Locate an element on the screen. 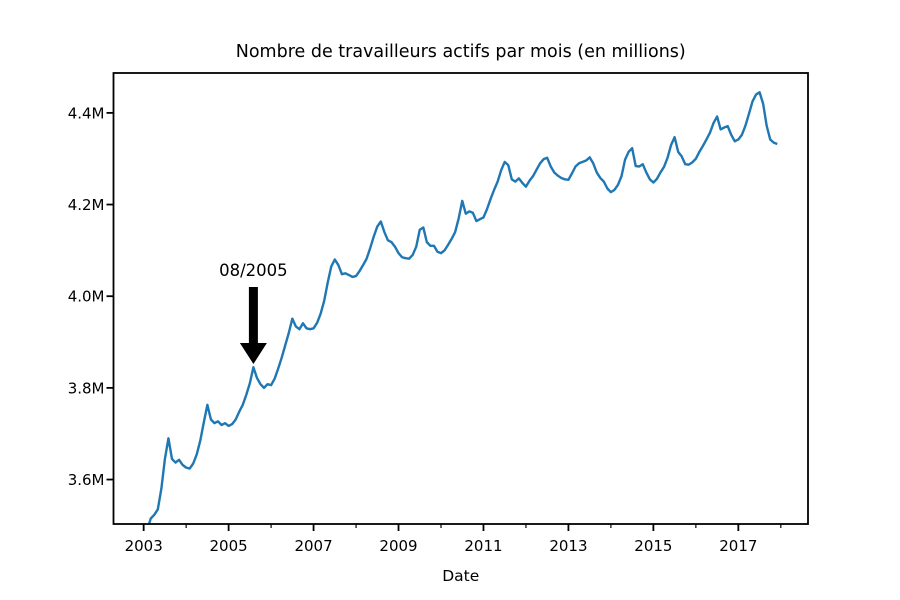  x-tick-label: 2011 is located at coordinates (483, 546).